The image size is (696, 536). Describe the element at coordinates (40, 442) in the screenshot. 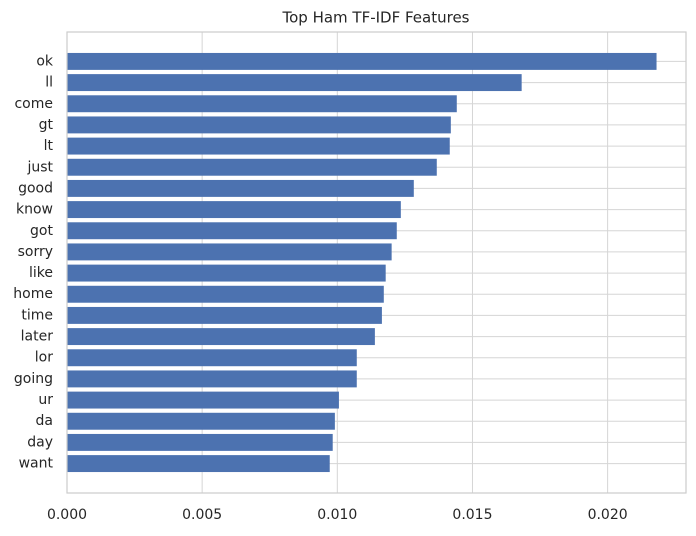

I see `y-tick-label: day` at that location.